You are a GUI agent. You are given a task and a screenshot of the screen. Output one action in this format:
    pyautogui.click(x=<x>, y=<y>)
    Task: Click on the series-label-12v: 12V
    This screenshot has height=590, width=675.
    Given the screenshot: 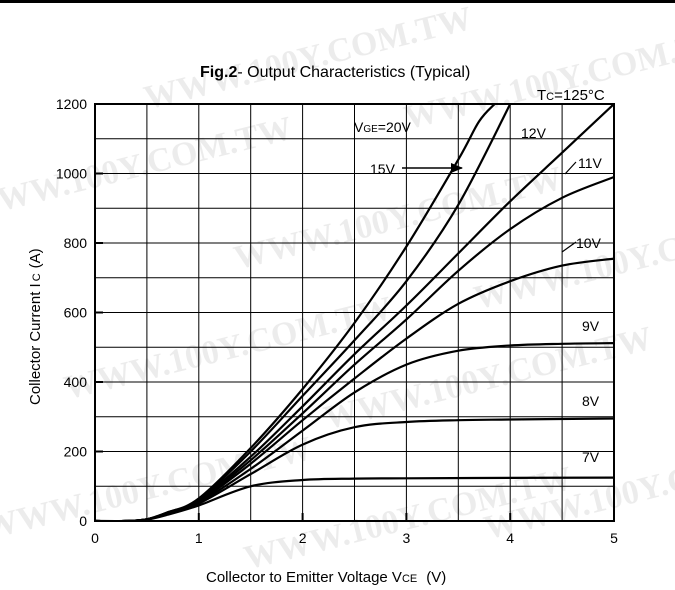 What is the action you would take?
    pyautogui.click(x=534, y=133)
    